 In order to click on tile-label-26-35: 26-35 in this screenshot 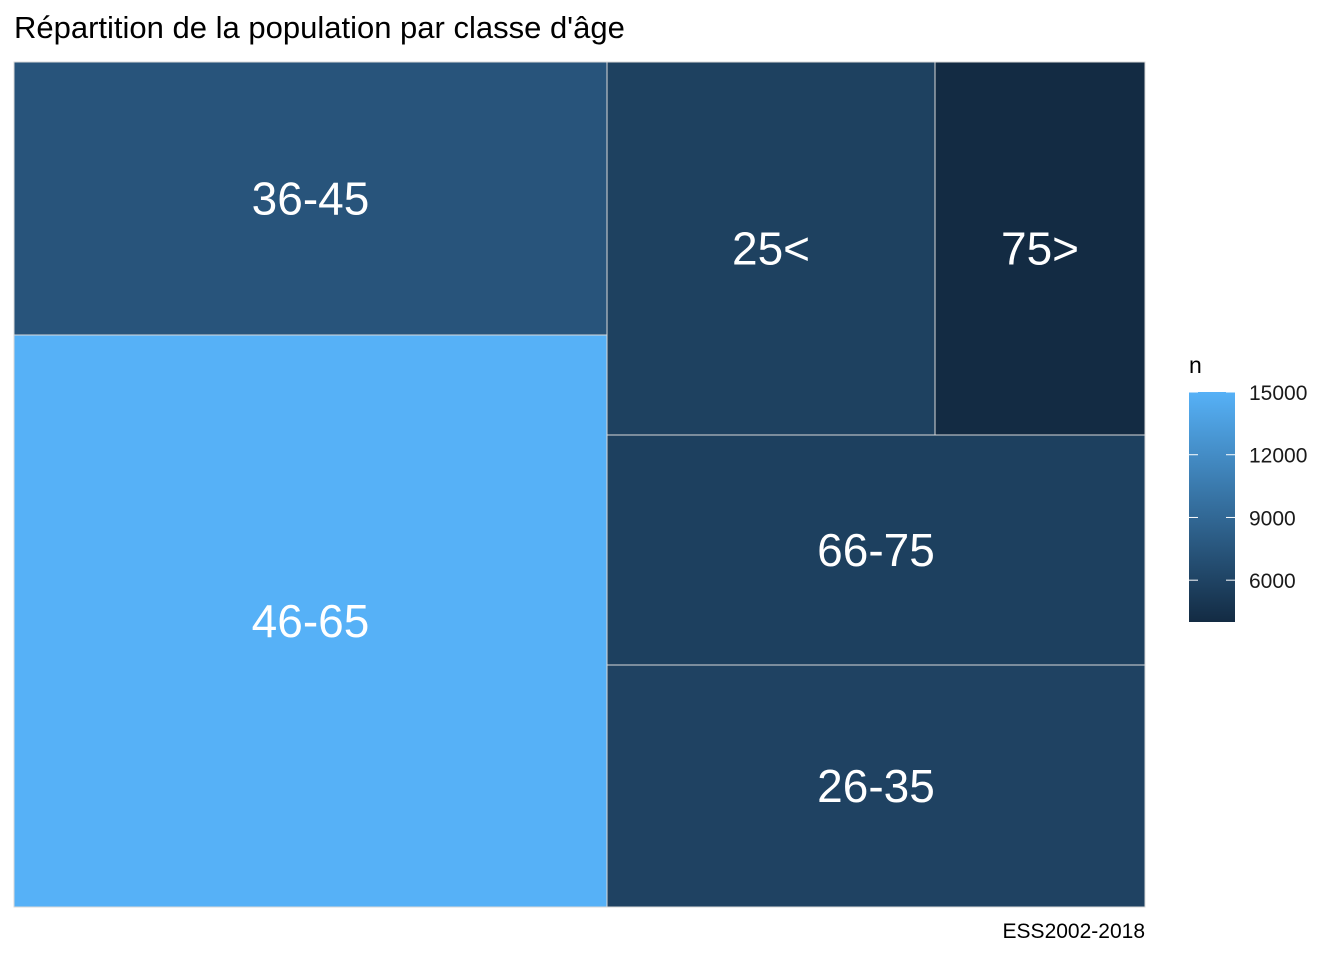, I will do `click(876, 786)`.